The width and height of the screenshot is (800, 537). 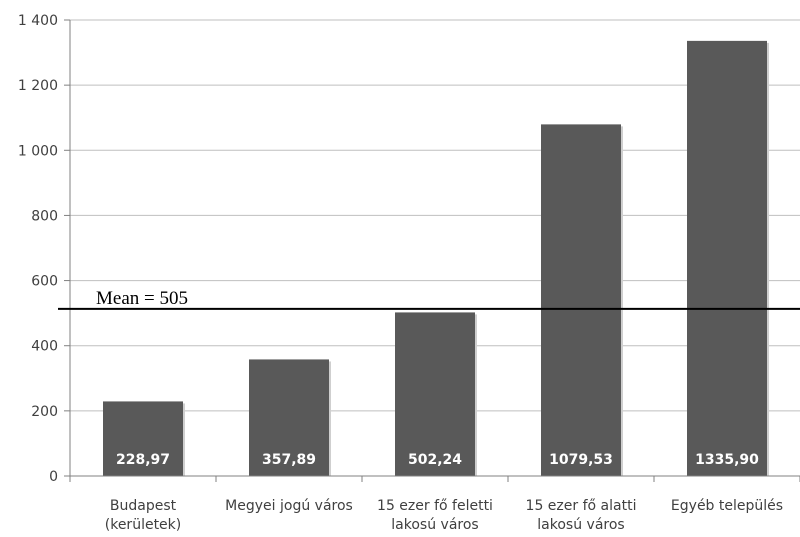 I want to click on x-tick-label: (kerületek), so click(x=143, y=525).